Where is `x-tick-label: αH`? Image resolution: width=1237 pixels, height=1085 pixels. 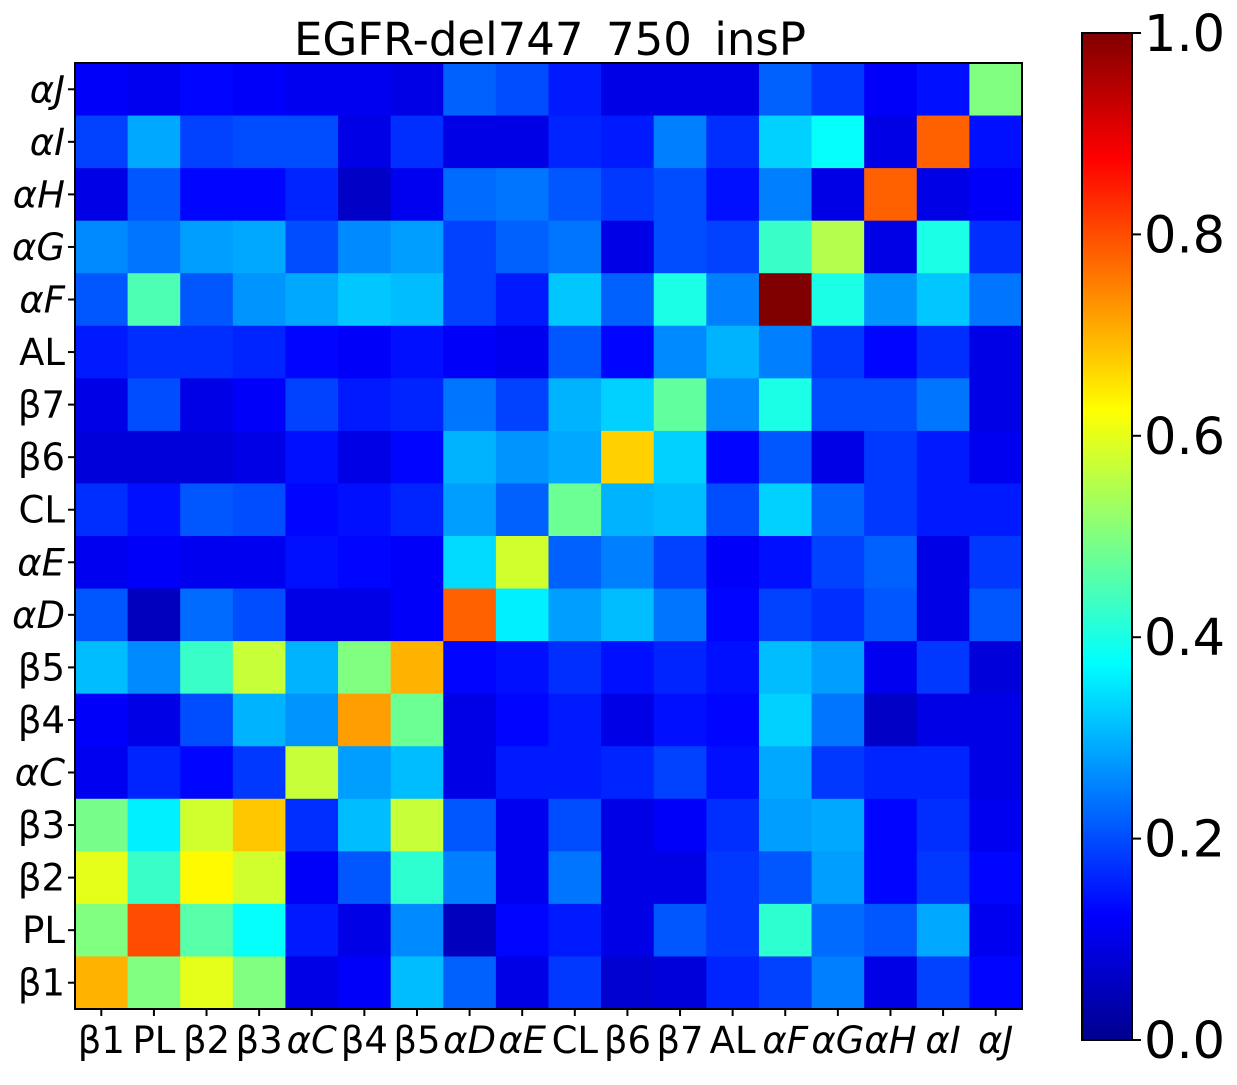 x-tick-label: αH is located at coordinates (890, 1040).